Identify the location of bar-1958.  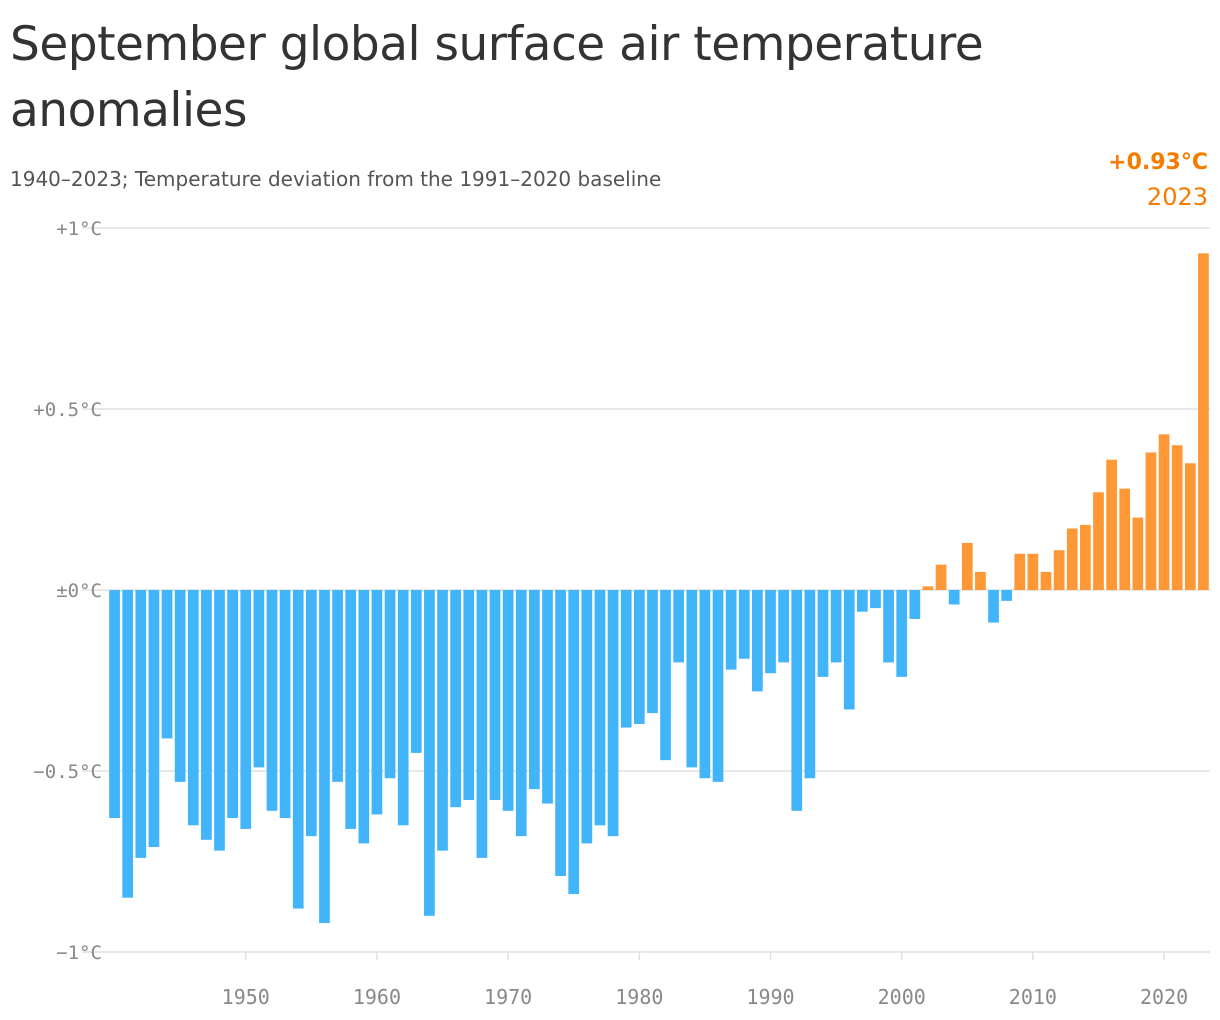
(351, 709).